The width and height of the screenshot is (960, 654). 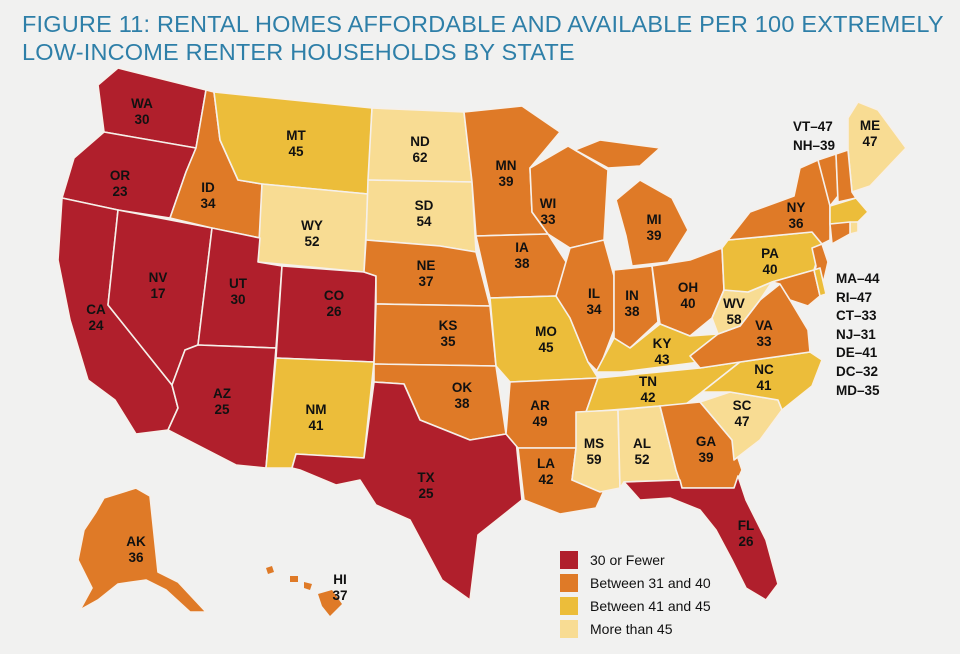 What do you see at coordinates (796, 223) in the screenshot?
I see `state-value: 36` at bounding box center [796, 223].